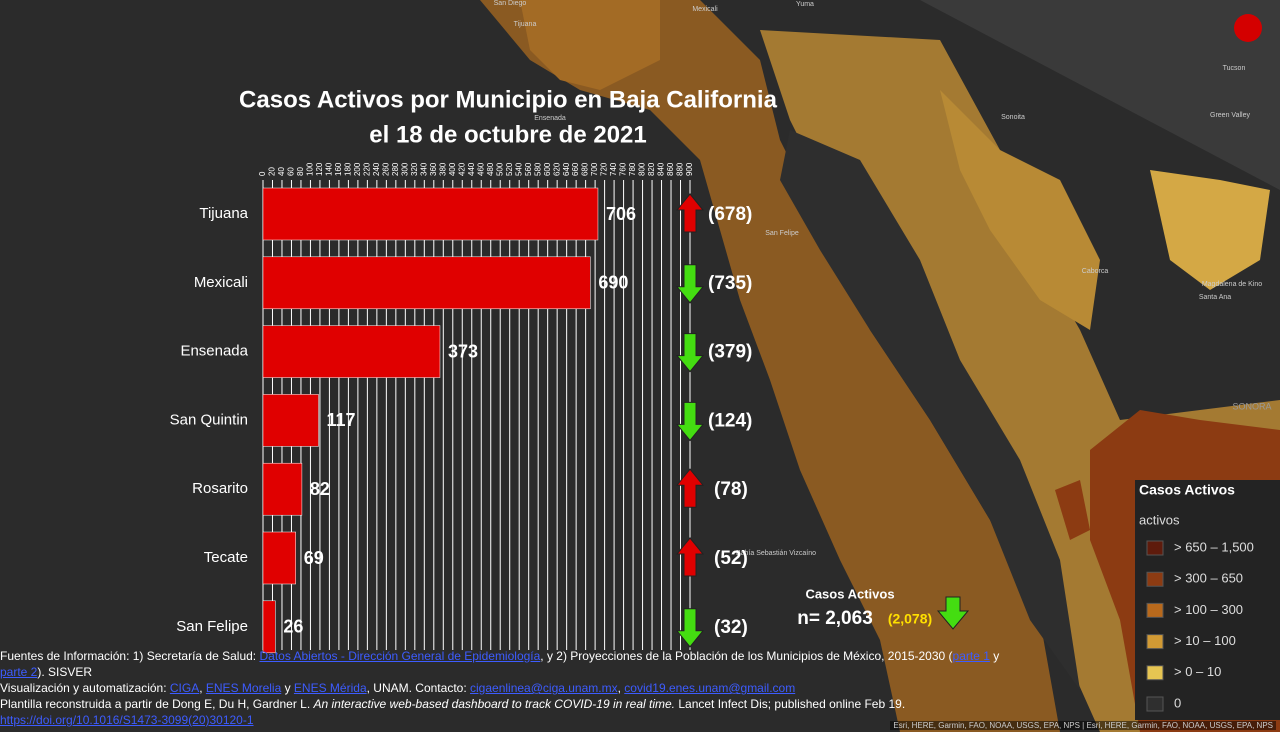 The image size is (1280, 732). What do you see at coordinates (310, 169) in the screenshot?
I see `x-tick-label: 100` at bounding box center [310, 169].